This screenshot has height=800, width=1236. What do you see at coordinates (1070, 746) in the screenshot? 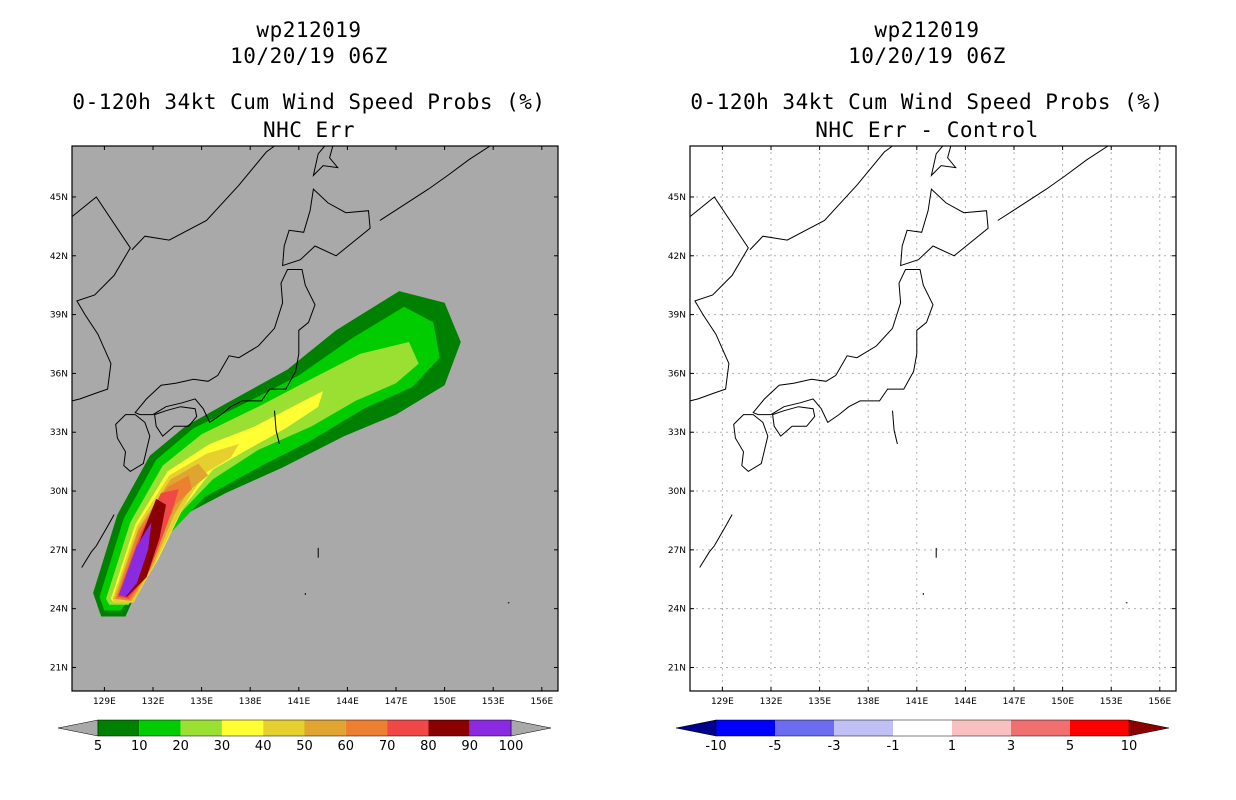
I see `colorbar-label: 5` at bounding box center [1070, 746].